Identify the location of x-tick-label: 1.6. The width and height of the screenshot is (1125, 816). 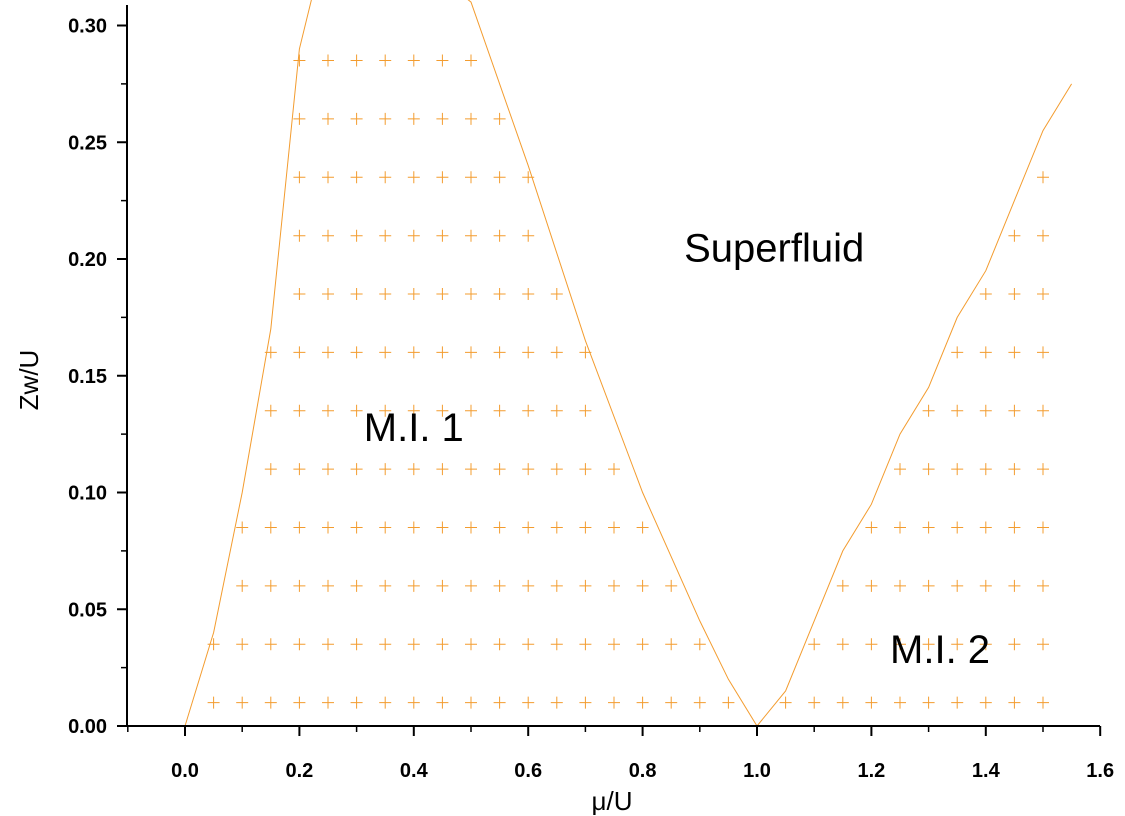
(1100, 771).